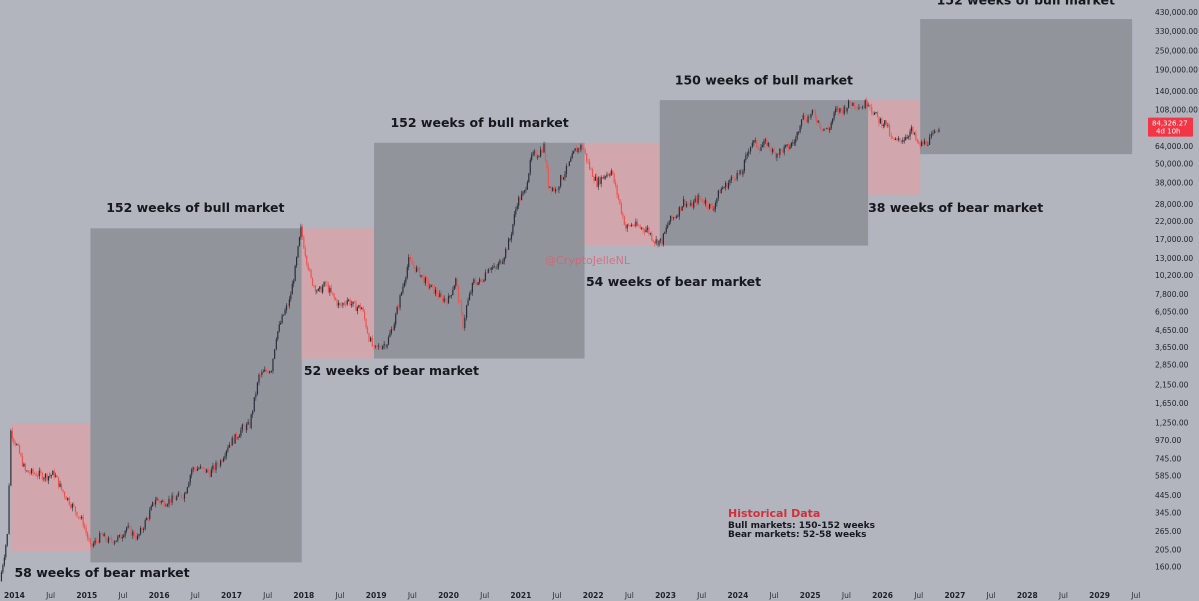 Image resolution: width=1199 pixels, height=601 pixels. Describe the element at coordinates (774, 513) in the screenshot. I see `historical-data-title: Historical Data` at that location.